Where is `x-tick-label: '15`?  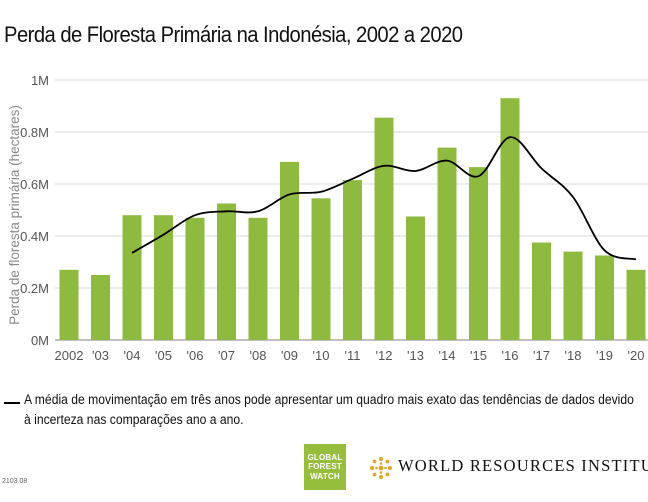
x-tick-label: '15 is located at coordinates (478, 355).